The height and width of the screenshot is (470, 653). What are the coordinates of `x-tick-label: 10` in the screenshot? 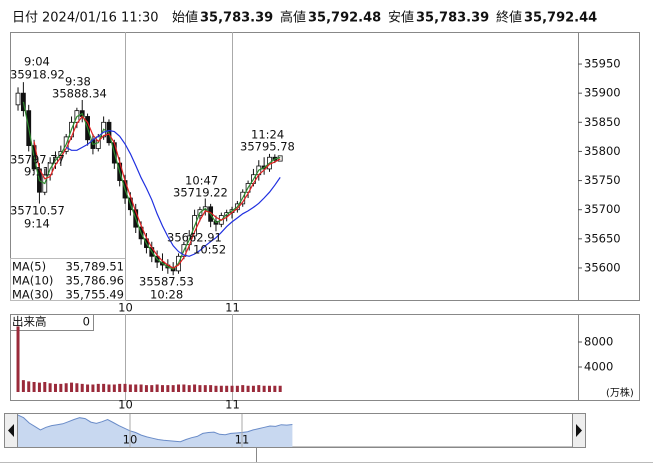 It's located at (125, 405).